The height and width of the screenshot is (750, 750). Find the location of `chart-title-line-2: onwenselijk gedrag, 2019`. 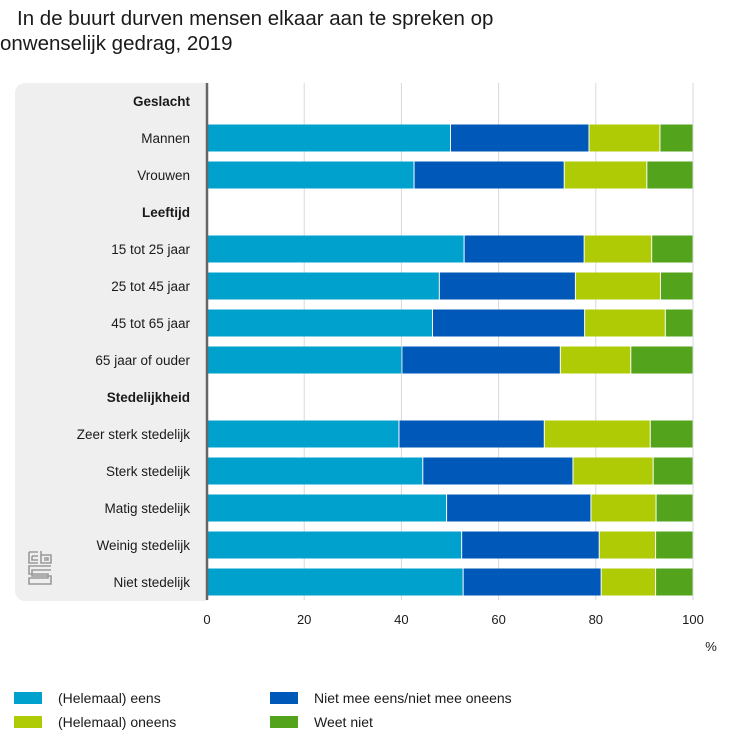

chart-title-line-2: onwenselijk gedrag, 2019 is located at coordinates (116, 43).